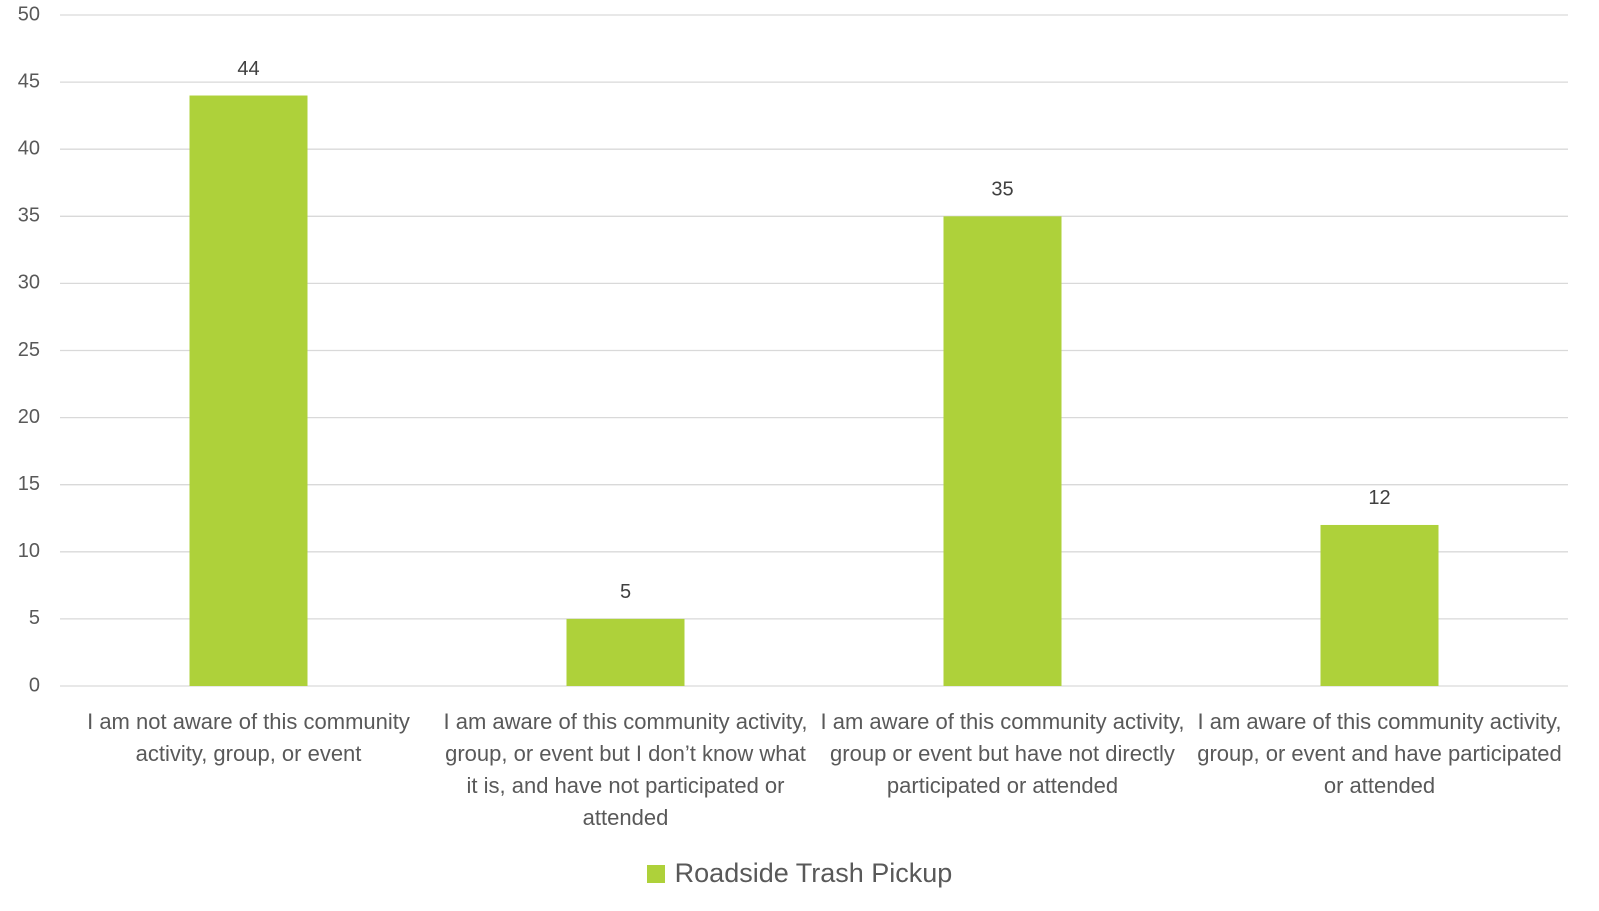 This screenshot has height=911, width=1599. Describe the element at coordinates (1002, 190) in the screenshot. I see `data-label: 35` at that location.